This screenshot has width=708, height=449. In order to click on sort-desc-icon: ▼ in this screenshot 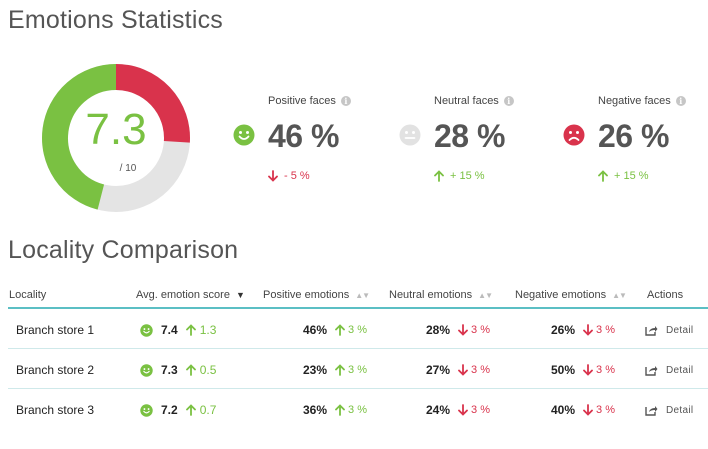, I will do `click(240, 295)`.